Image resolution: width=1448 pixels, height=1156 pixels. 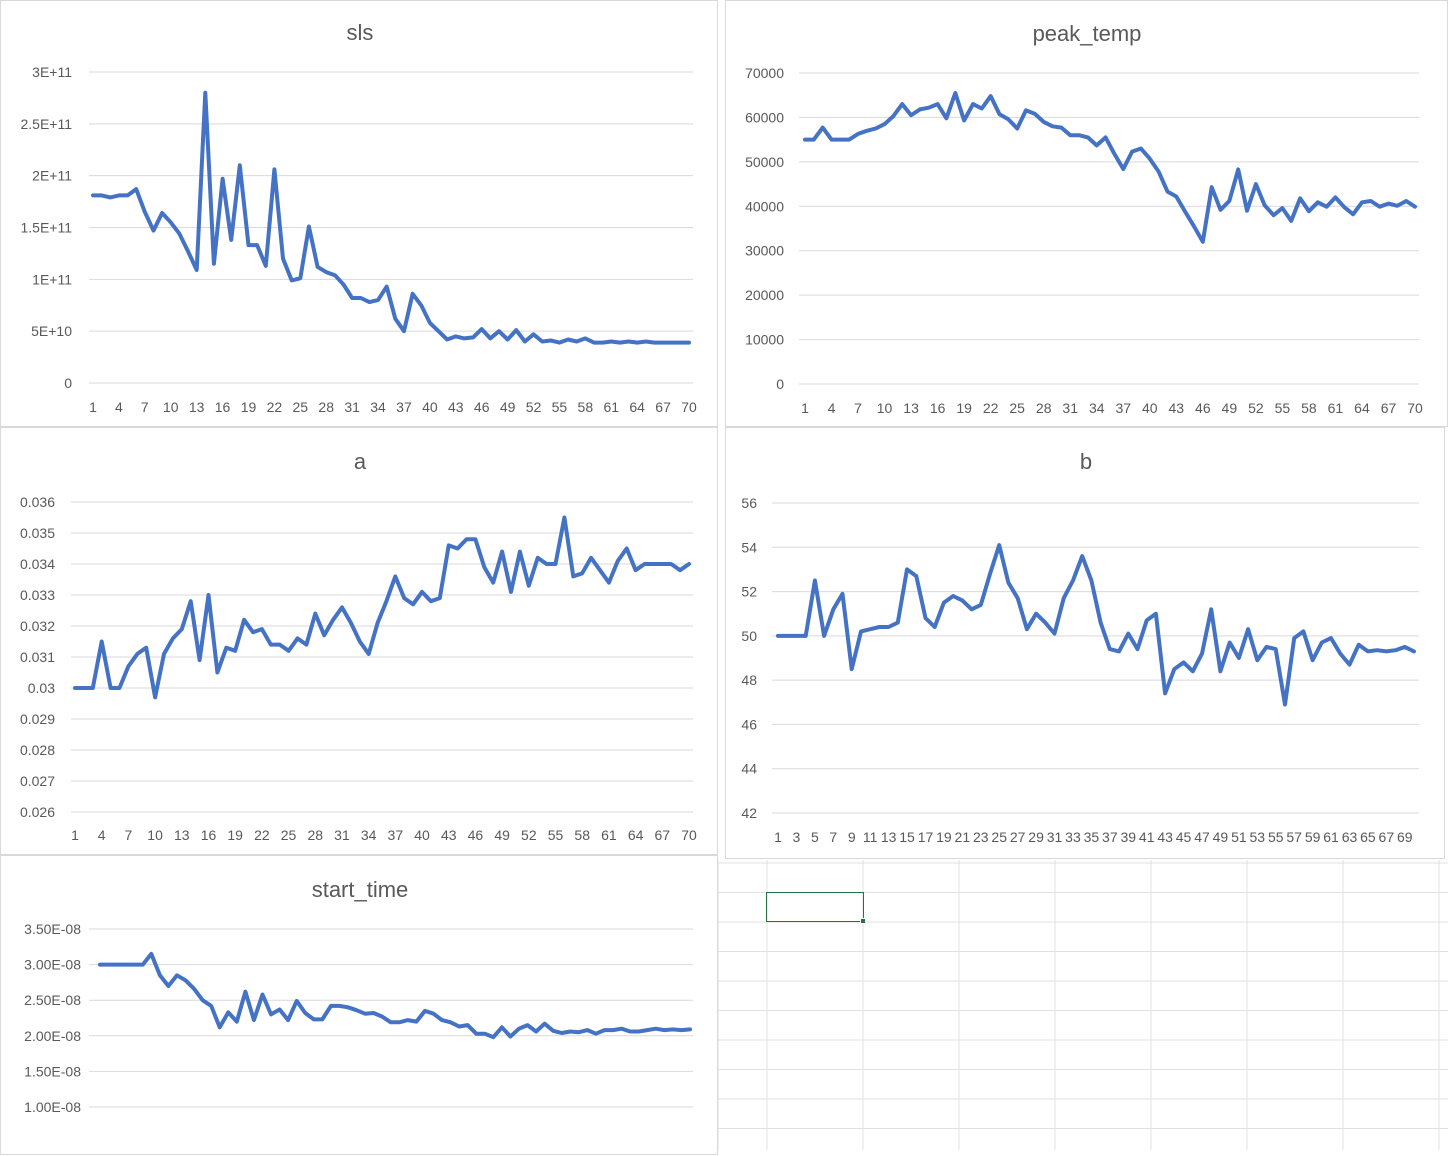 What do you see at coordinates (815, 907) in the screenshot?
I see `selected-cell` at bounding box center [815, 907].